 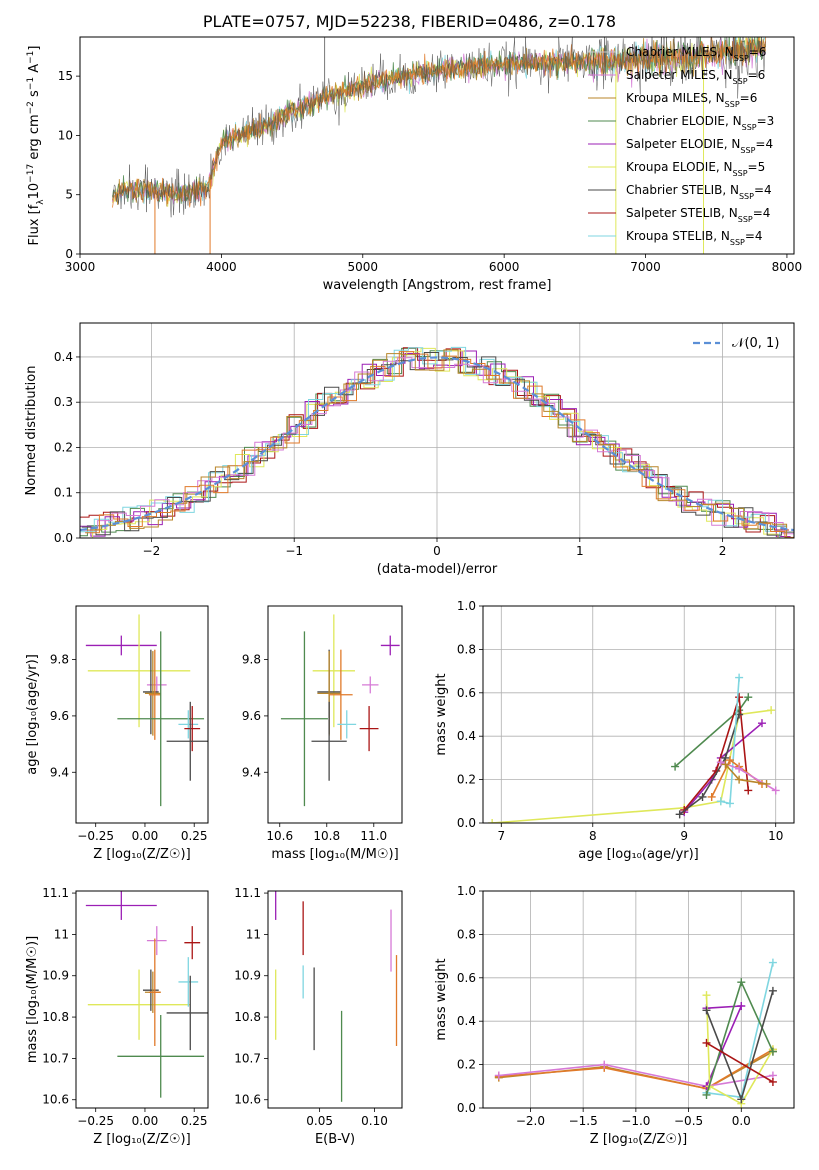 What do you see at coordinates (32, 714) in the screenshot?
I see `y-axis-label: age [log₁₀(age/yr)]` at bounding box center [32, 714].